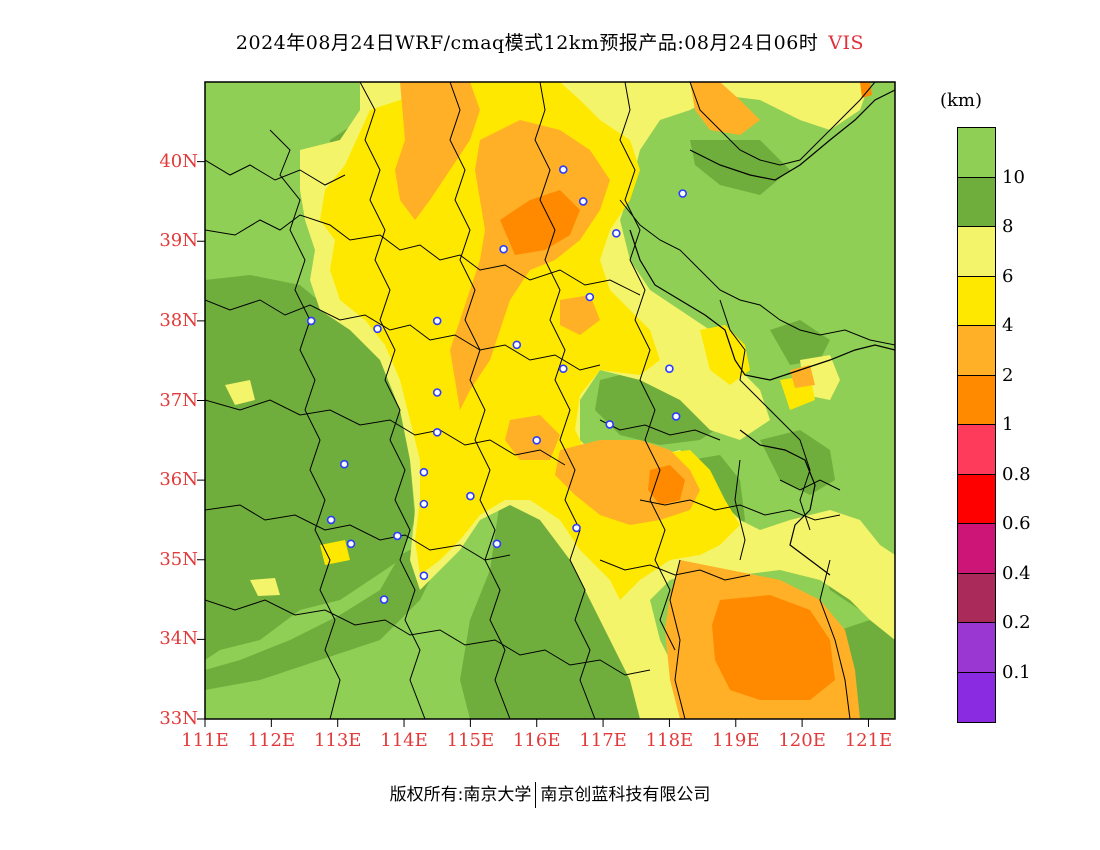 The image size is (1100, 850). Describe the element at coordinates (1008, 375) in the screenshot. I see `colorbar-tick-label: 2` at that location.